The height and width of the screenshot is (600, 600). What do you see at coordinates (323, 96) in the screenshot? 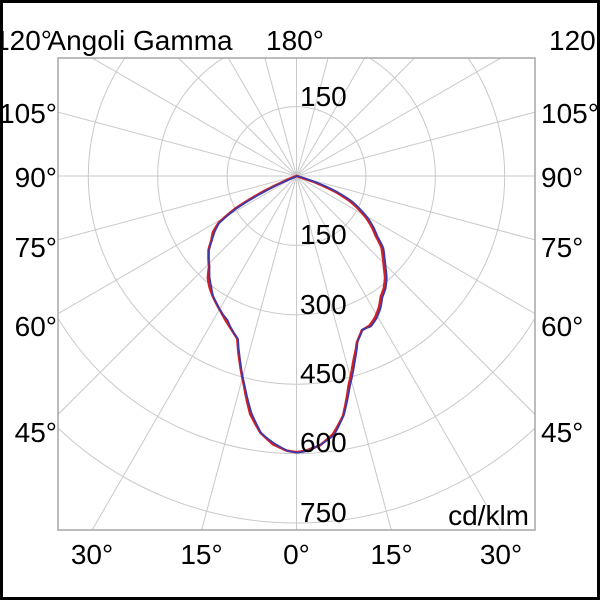
I see `radial-tick-150-upper: 150` at bounding box center [323, 96].